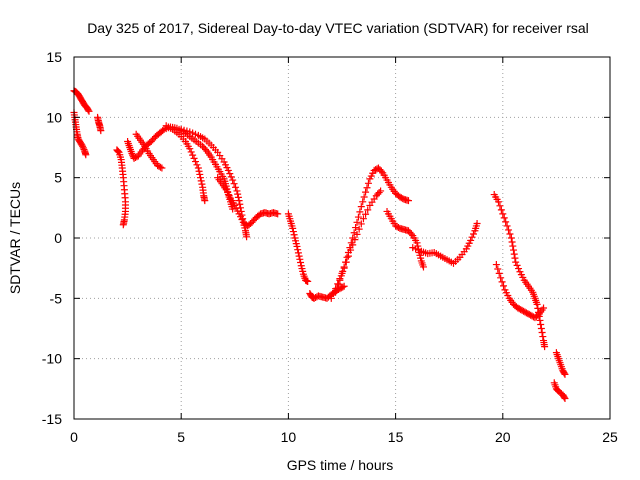 This screenshot has width=640, height=480. Describe the element at coordinates (52, 419) in the screenshot. I see `y-tick-label: -15` at that location.